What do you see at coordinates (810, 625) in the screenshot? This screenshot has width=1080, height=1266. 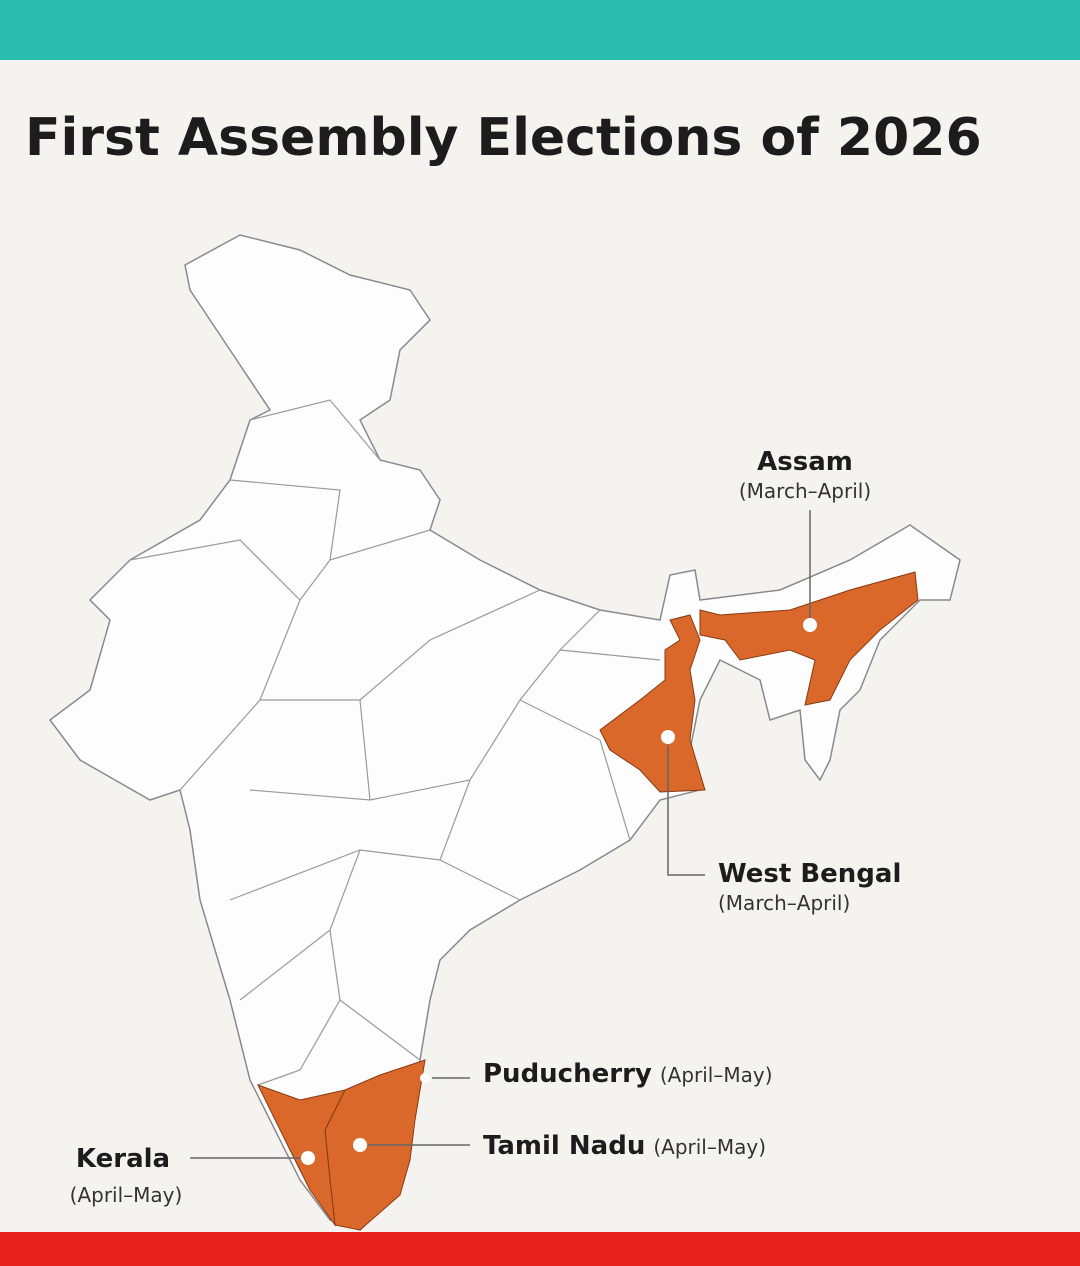 I see `assam-dot` at bounding box center [810, 625].